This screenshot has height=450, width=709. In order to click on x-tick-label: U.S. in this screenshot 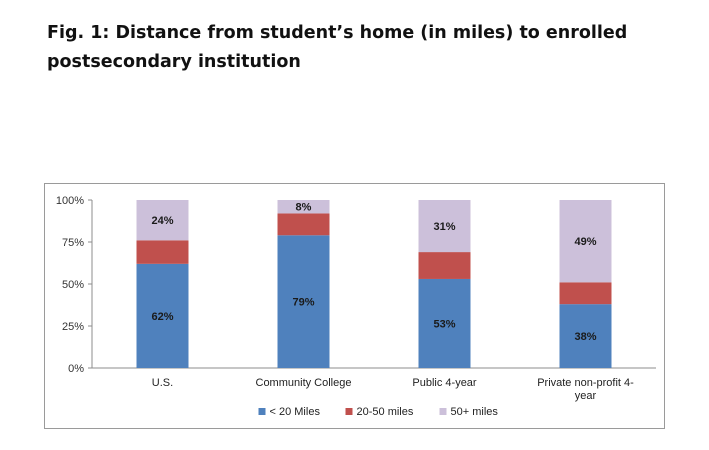, I will do `click(162, 383)`.